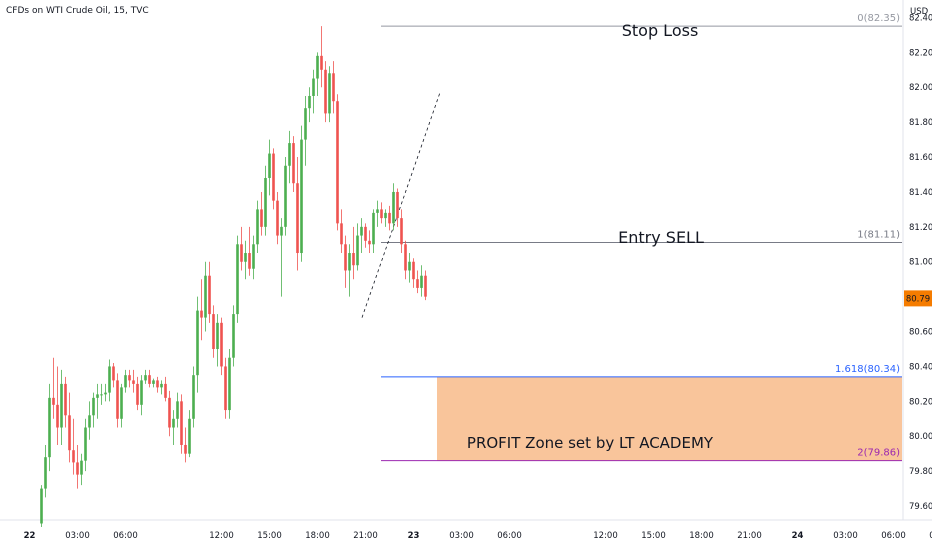  Describe the element at coordinates (920, 193) in the screenshot. I see `y-tick-label: 81.40` at that location.